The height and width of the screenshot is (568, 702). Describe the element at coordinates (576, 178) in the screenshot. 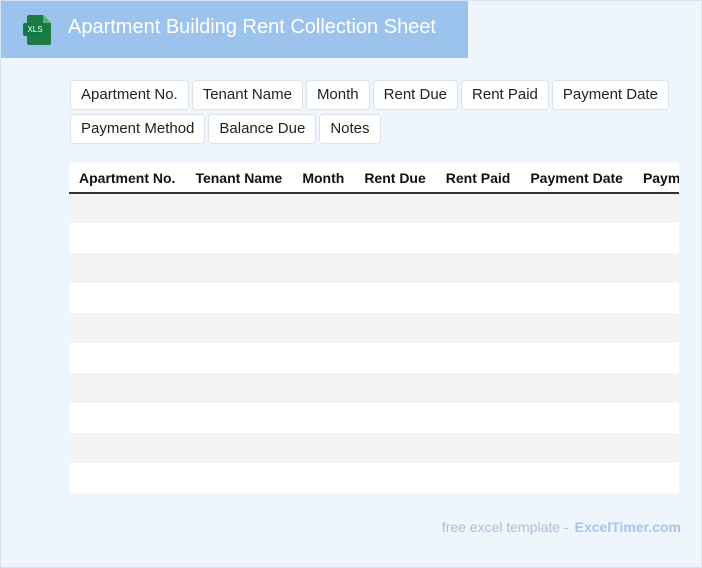

I see `column-header: Payment Date` at that location.